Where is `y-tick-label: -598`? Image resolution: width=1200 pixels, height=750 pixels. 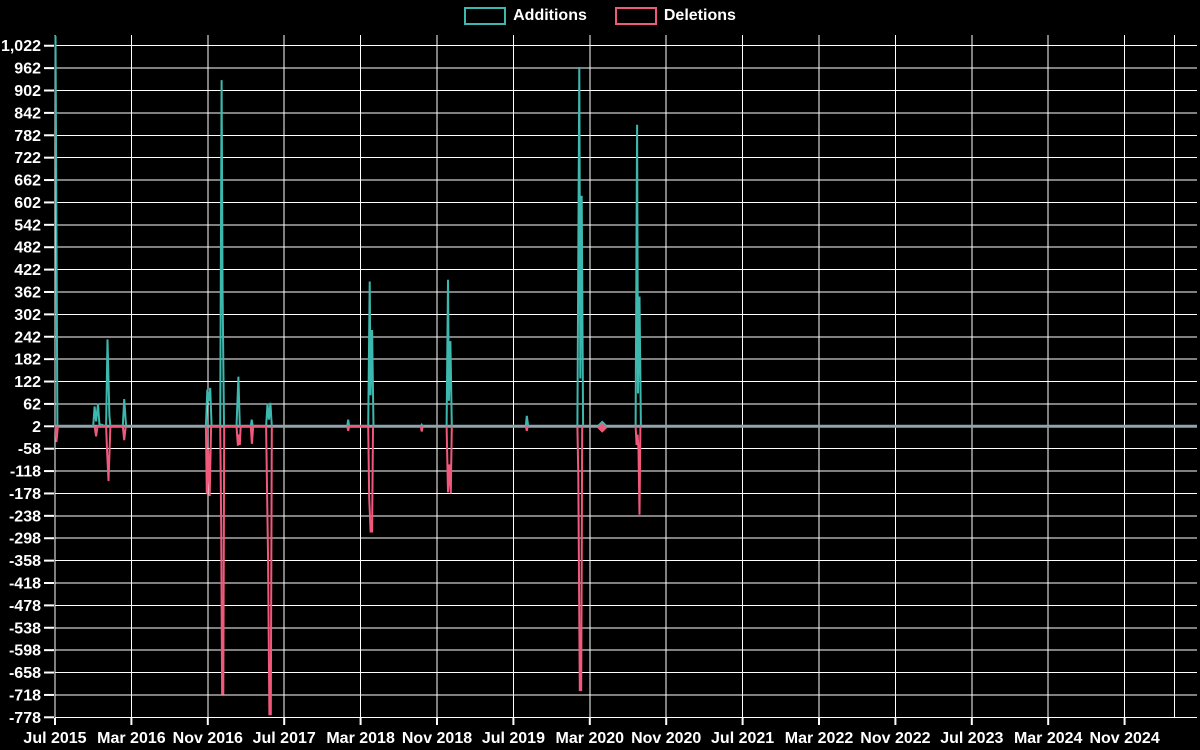
y-tick-label: -598 is located at coordinates (25, 651).